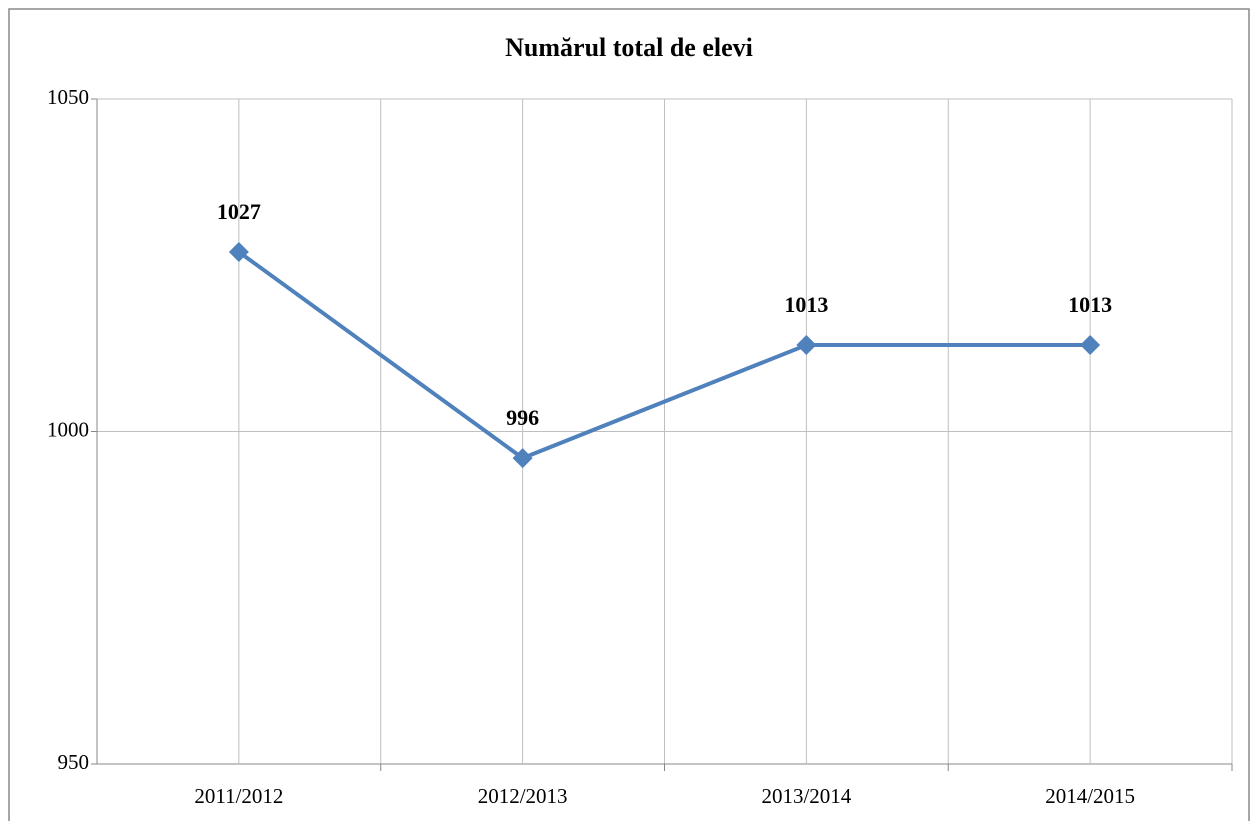  What do you see at coordinates (523, 796) in the screenshot?
I see `x-tick-label: 2012/2013` at bounding box center [523, 796].